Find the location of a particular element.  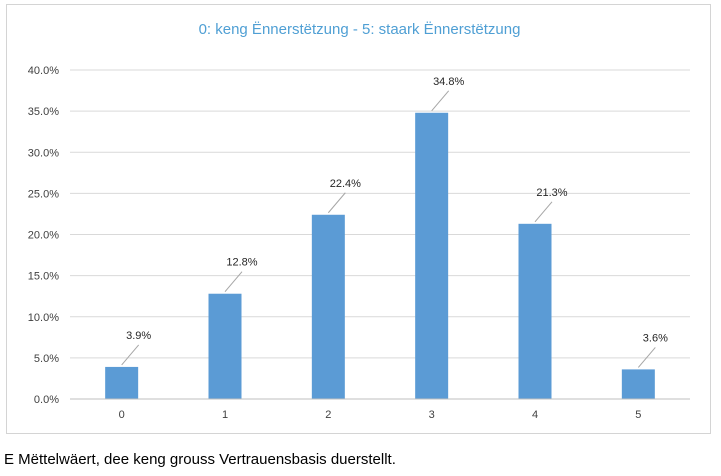

x-tick-label: 0 is located at coordinates (122, 415).